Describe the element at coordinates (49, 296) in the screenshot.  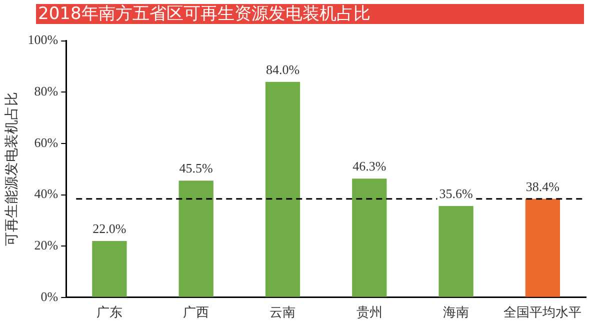
I see `y-tick-label: 0%` at that location.